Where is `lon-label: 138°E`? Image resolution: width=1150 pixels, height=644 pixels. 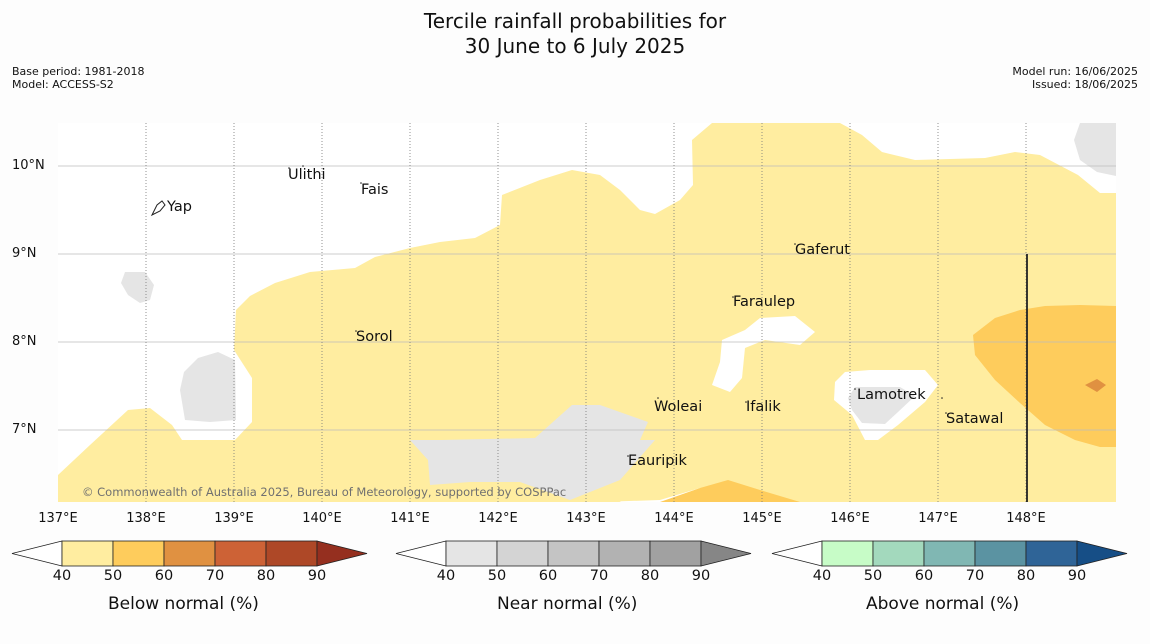
lon-label: 138°E is located at coordinates (146, 518).